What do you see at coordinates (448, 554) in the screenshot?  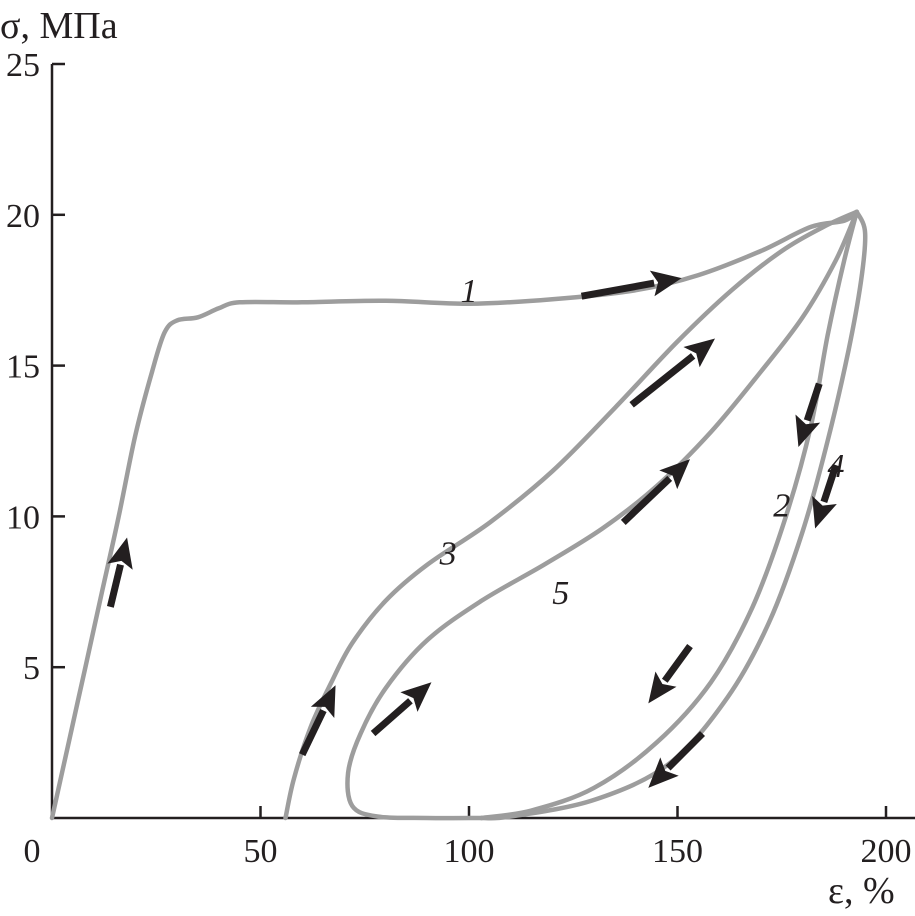 I see `curve-label-3: 3` at bounding box center [448, 554].